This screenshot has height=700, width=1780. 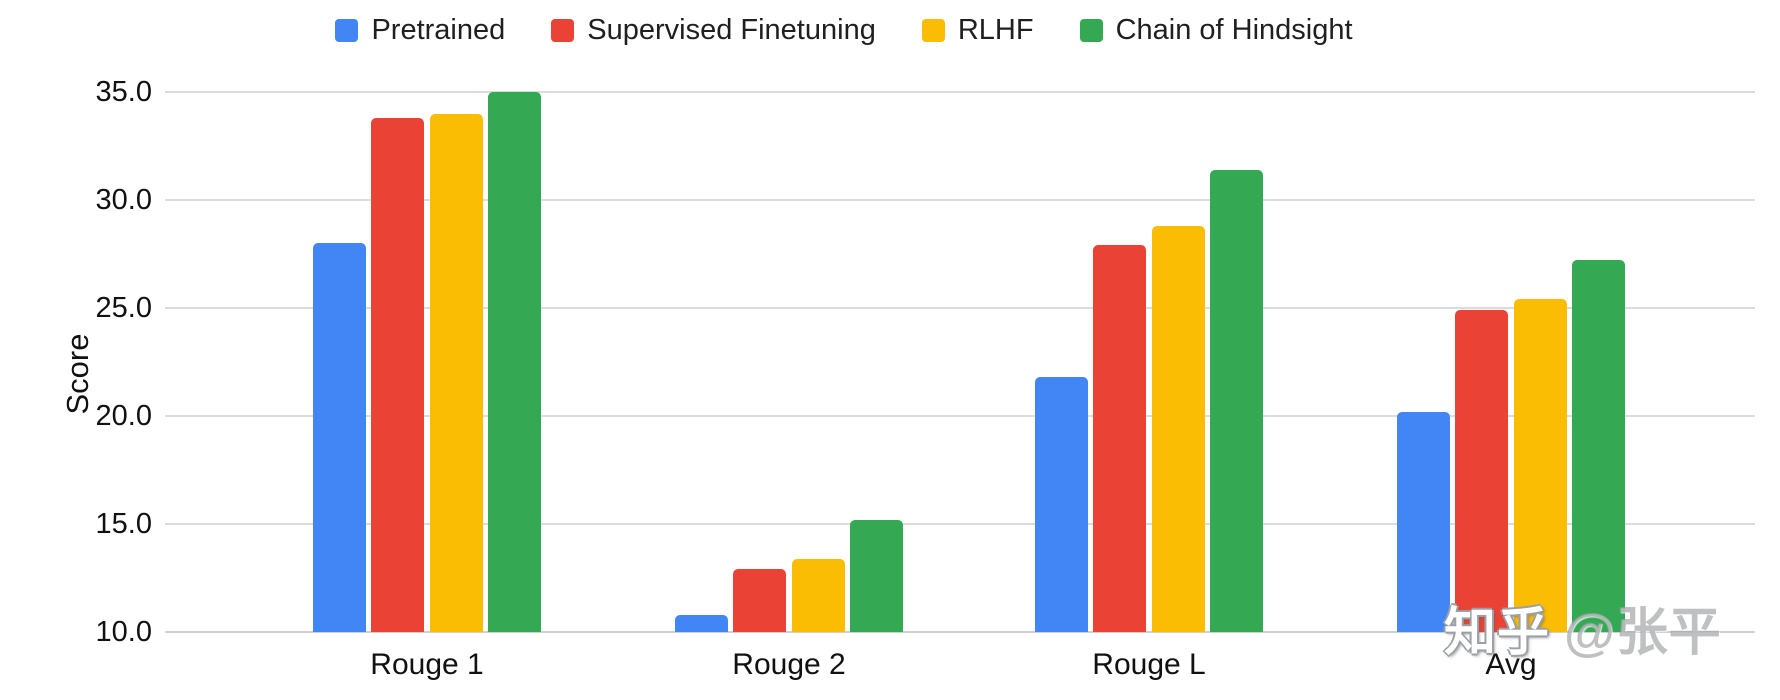 I want to click on x-axis-line, so click(x=960, y=632).